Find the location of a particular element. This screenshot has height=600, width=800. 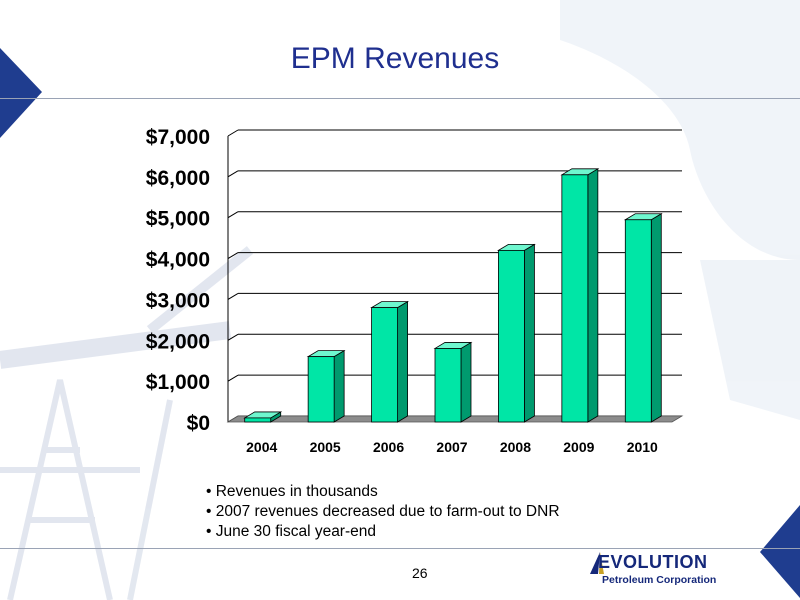

company-logo: EVOLUTION Petroleum Corporation is located at coordinates (661, 572).